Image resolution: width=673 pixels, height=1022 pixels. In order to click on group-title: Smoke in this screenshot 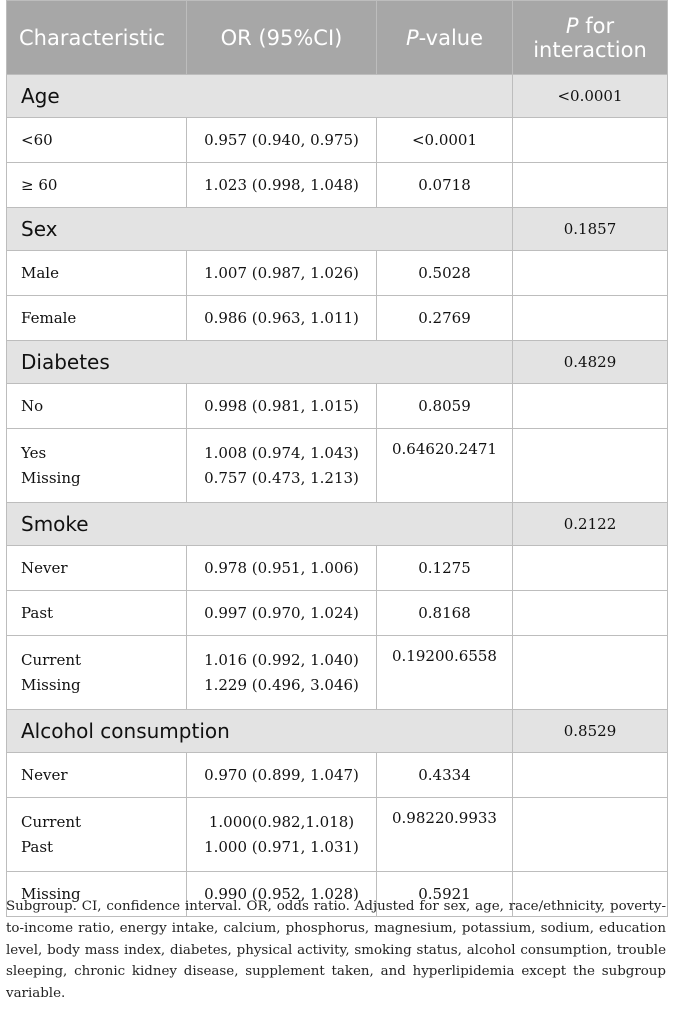, I will do `click(259, 524)`.